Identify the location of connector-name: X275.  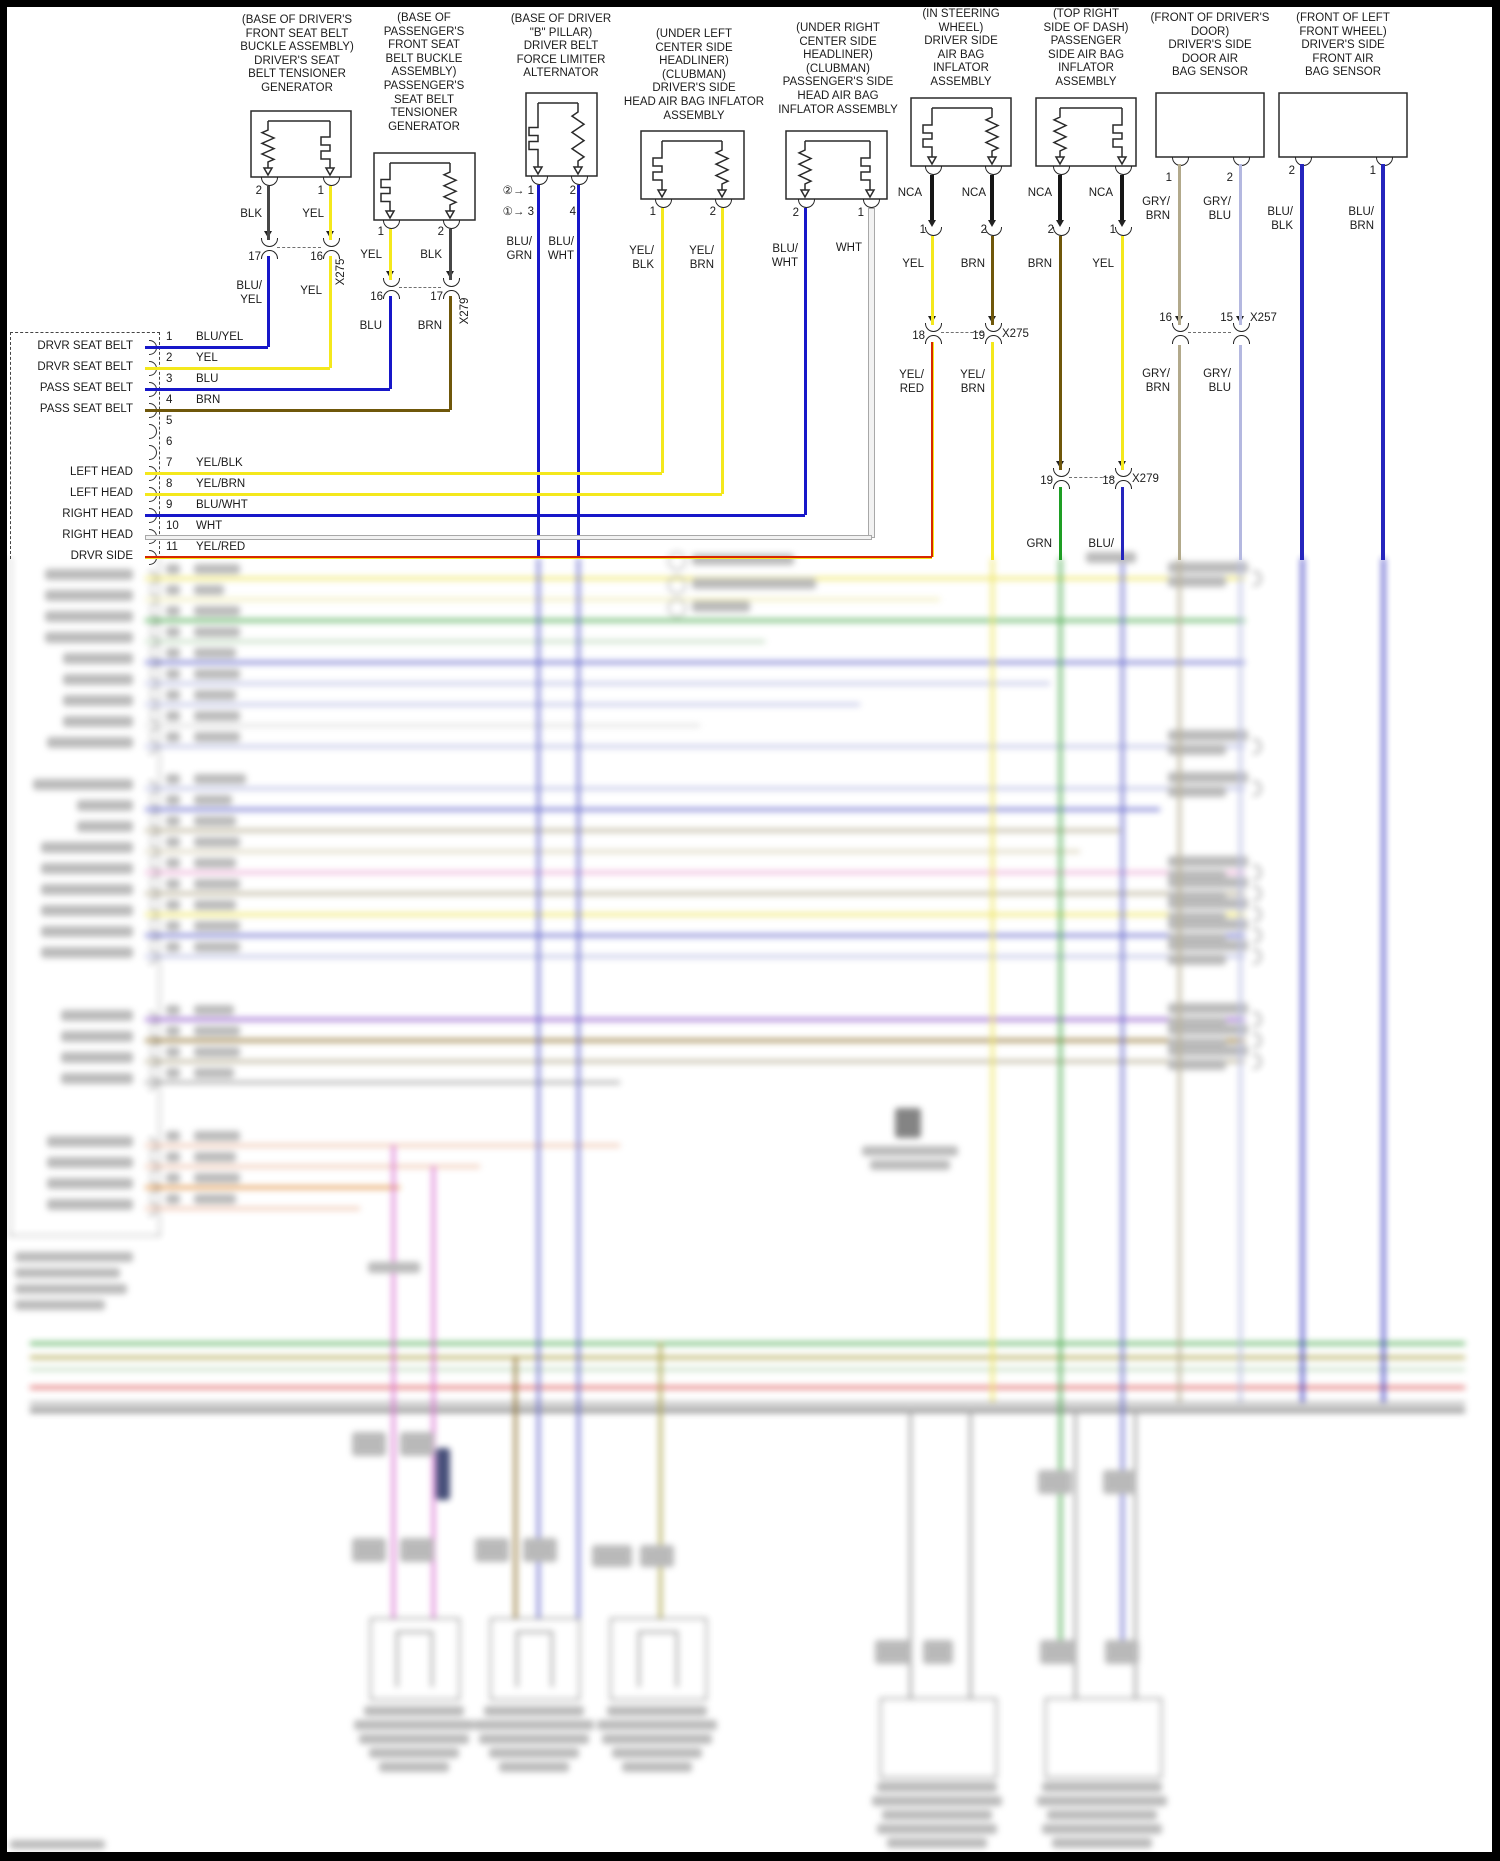
(1015, 334).